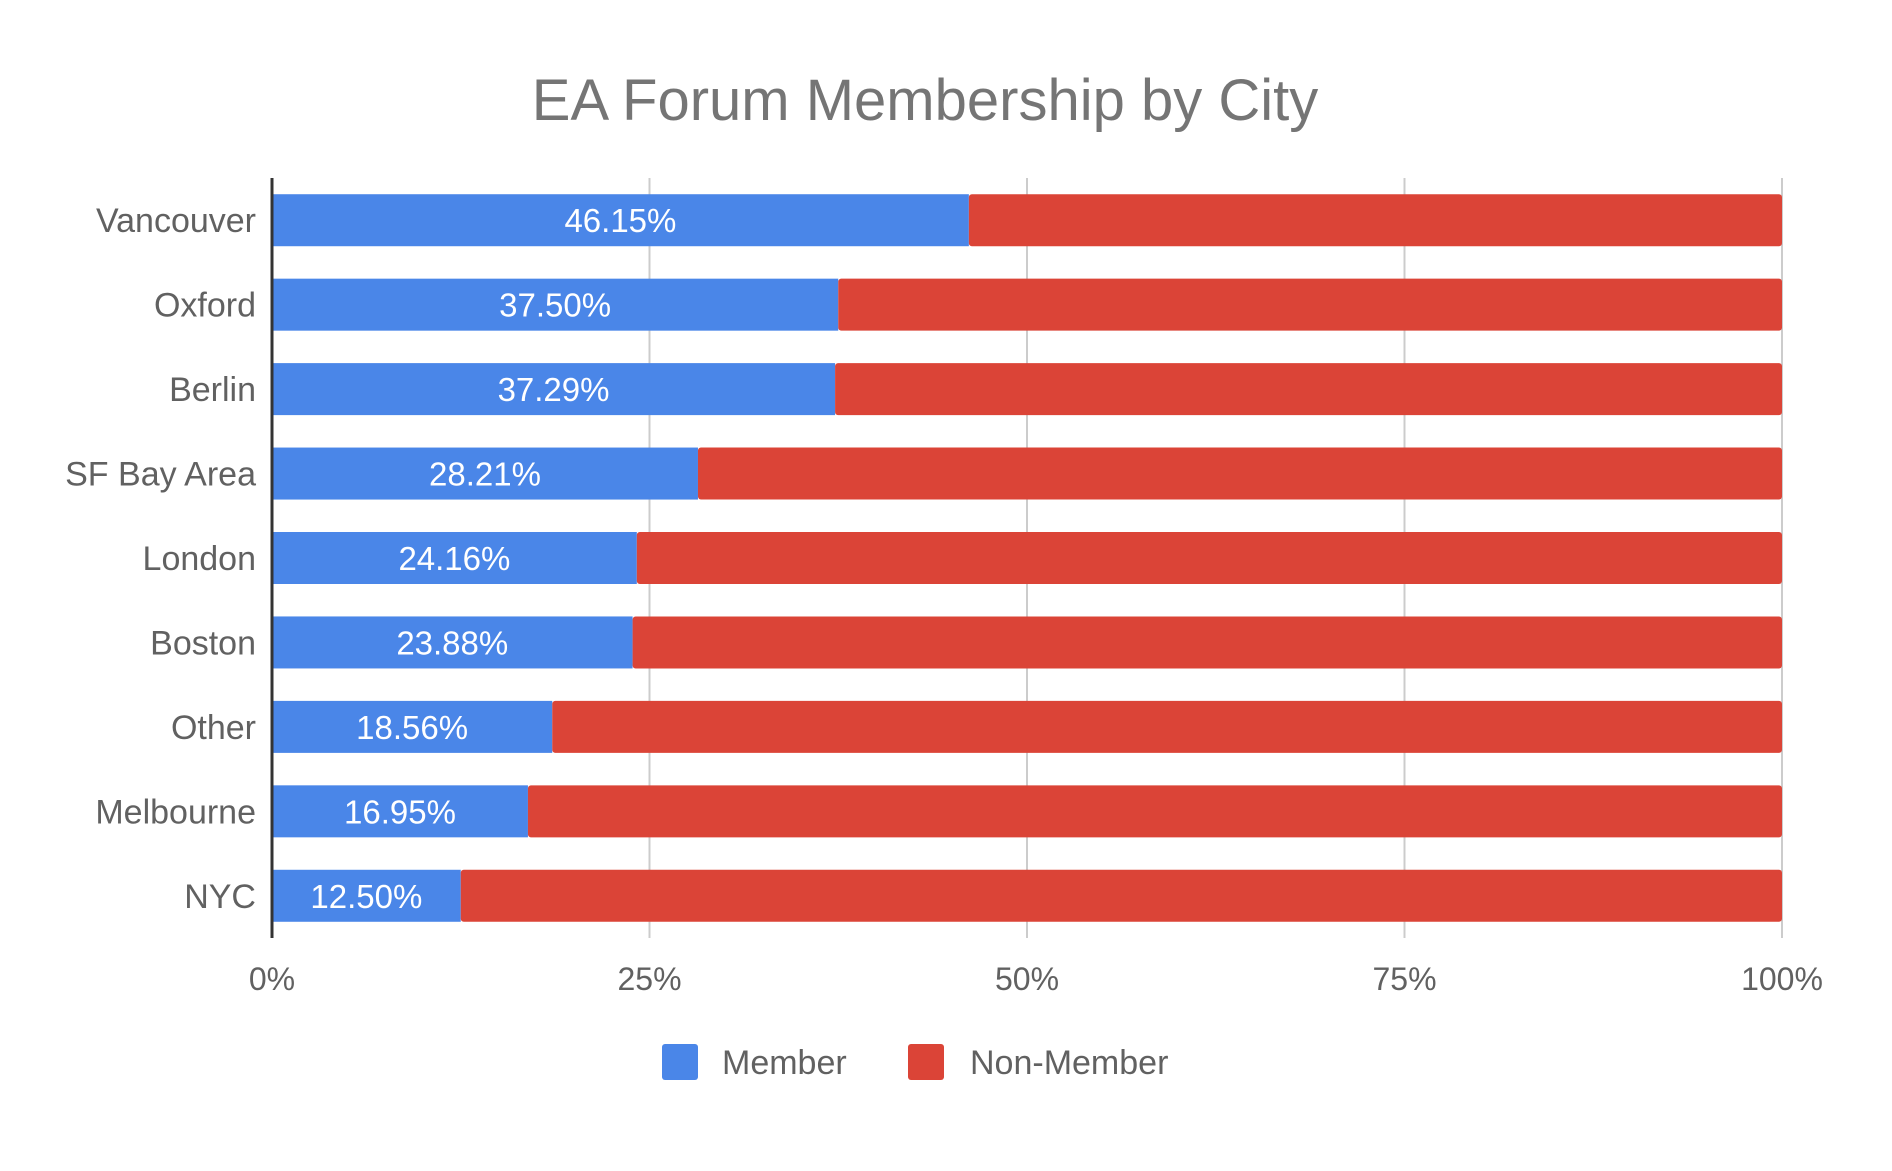 Image resolution: width=1892 pixels, height=1171 pixels. I want to click on data-label: 12.50%, so click(366, 896).